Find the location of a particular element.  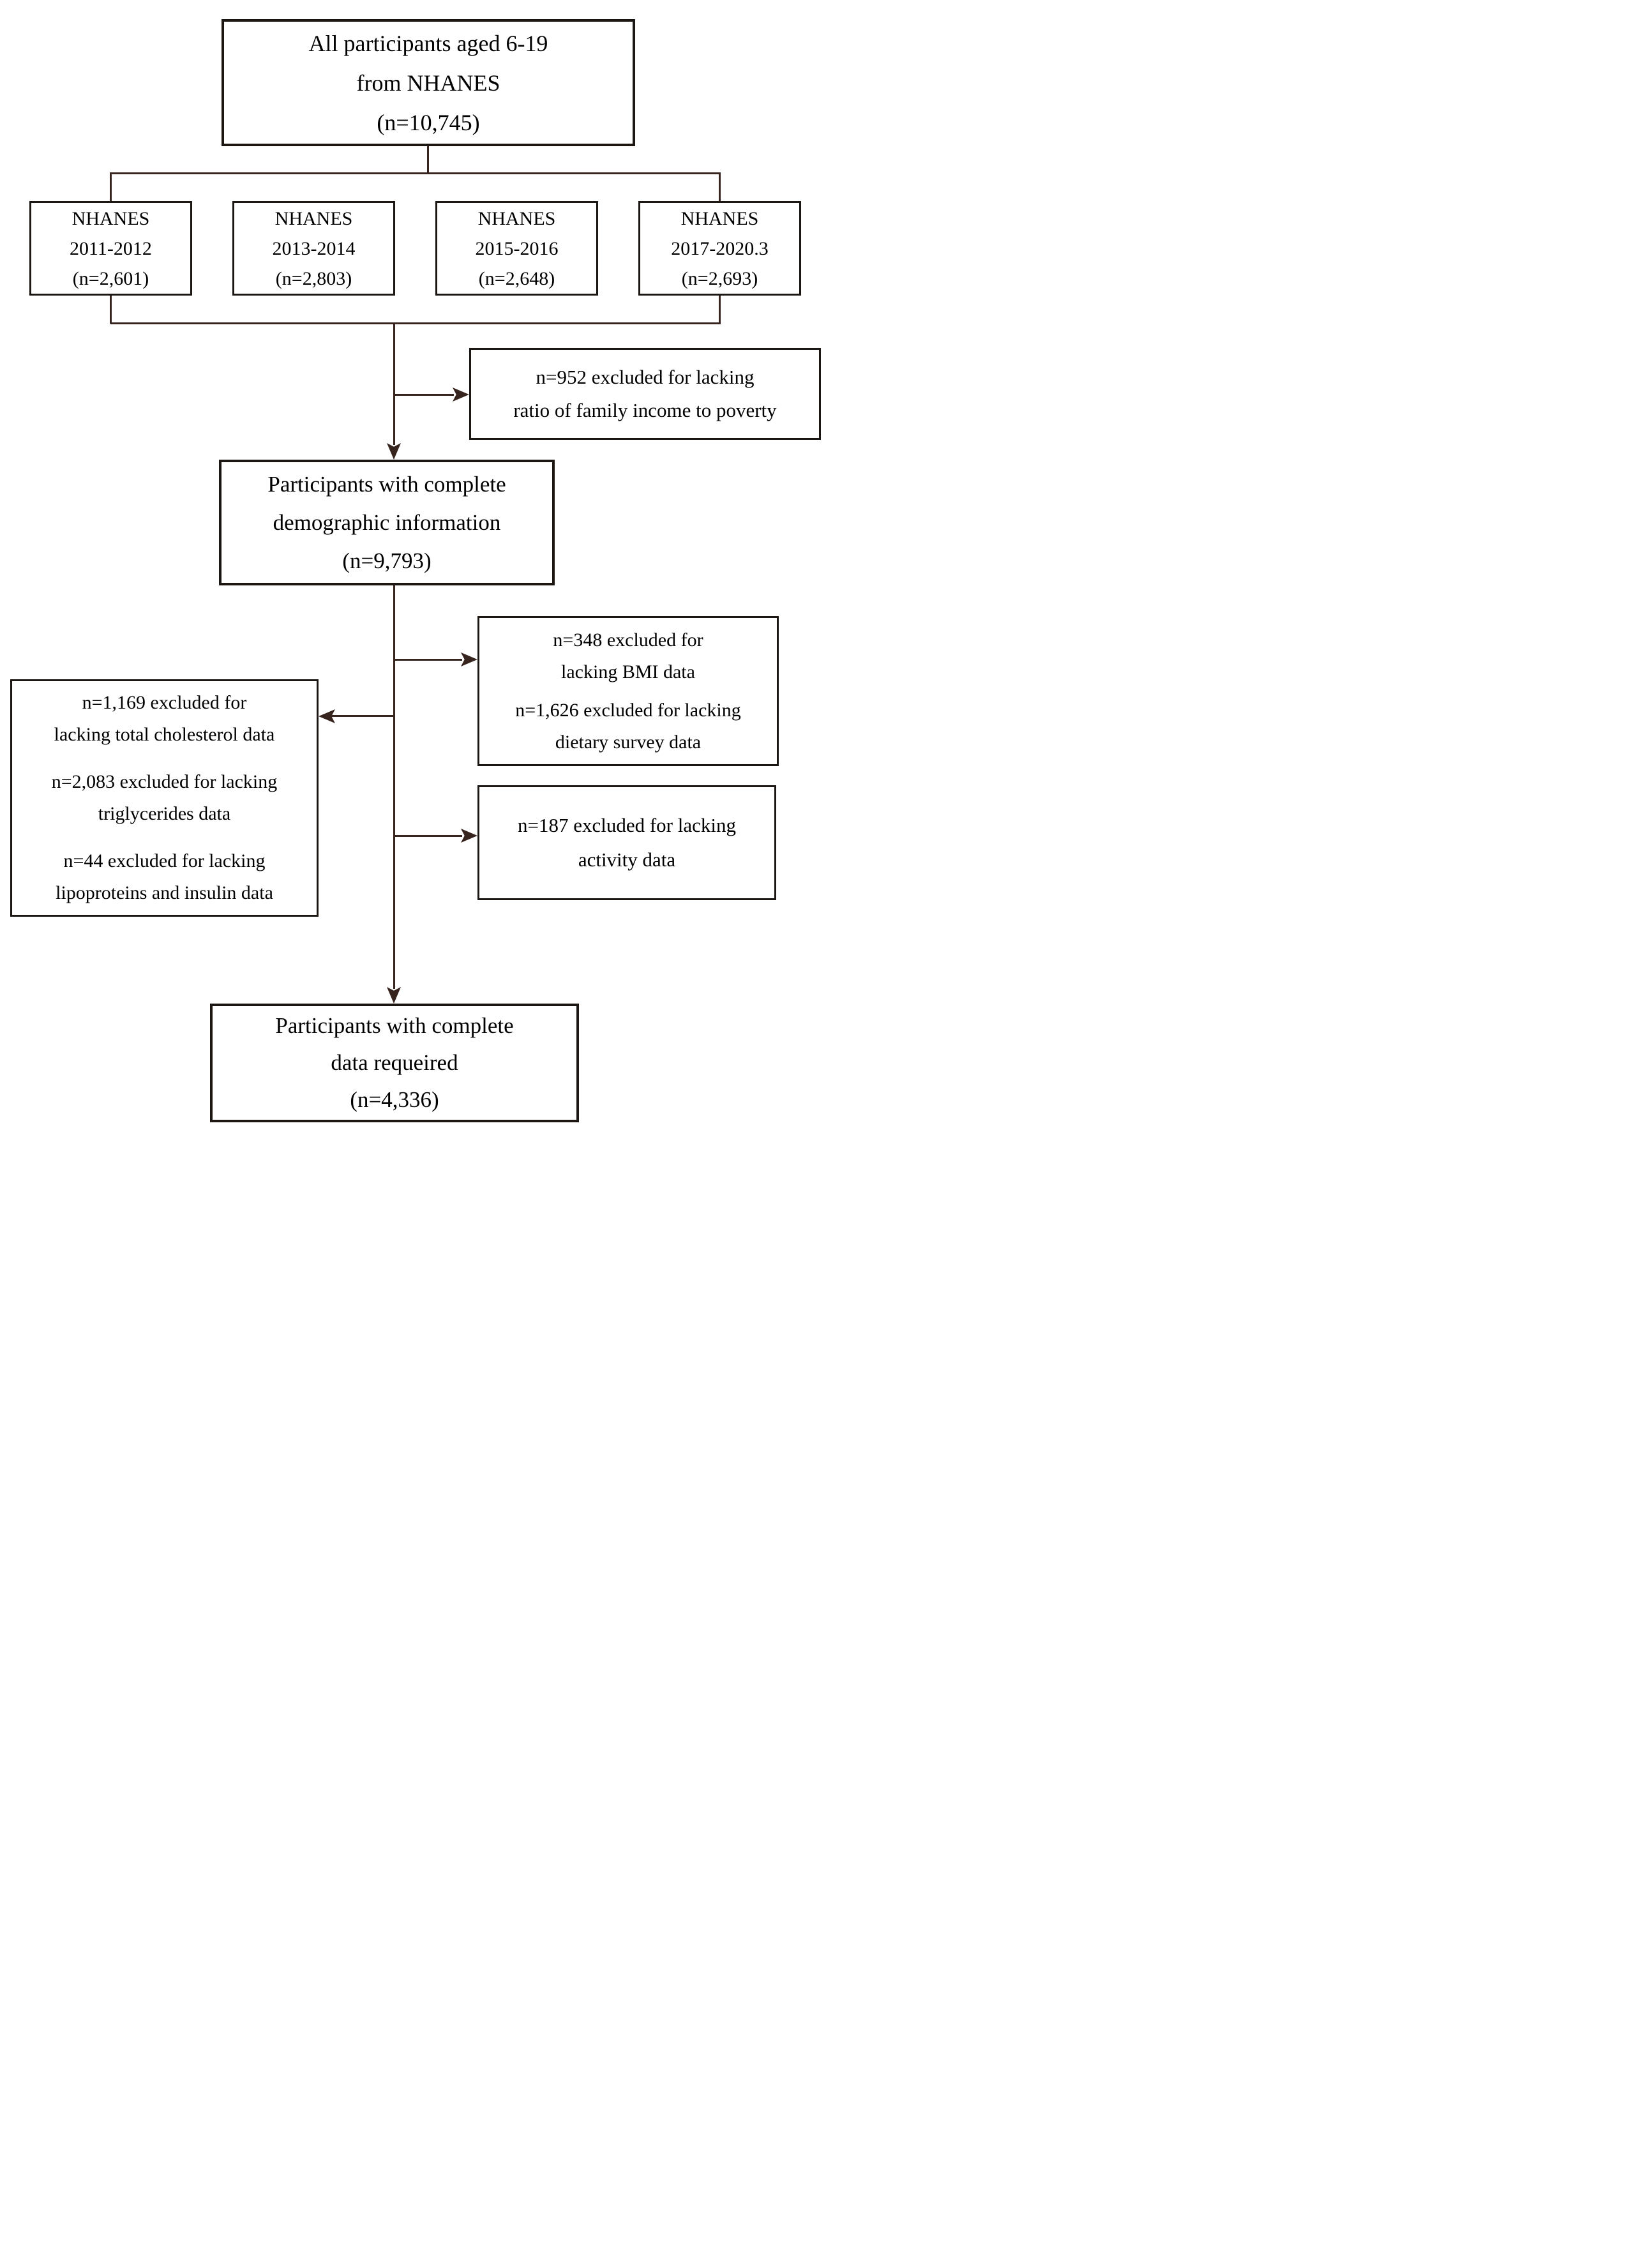

connector-merge-horizontal is located at coordinates (415, 323).